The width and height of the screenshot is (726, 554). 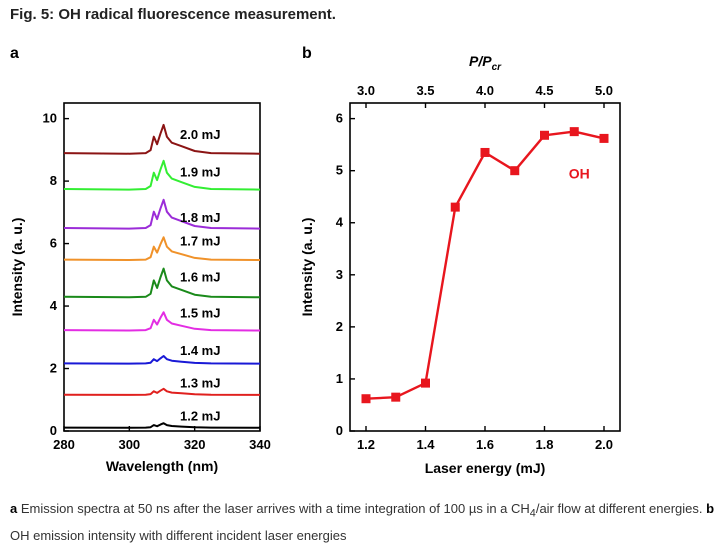 What do you see at coordinates (544, 90) in the screenshot?
I see `x2-tick-label-b: 4.5` at bounding box center [544, 90].